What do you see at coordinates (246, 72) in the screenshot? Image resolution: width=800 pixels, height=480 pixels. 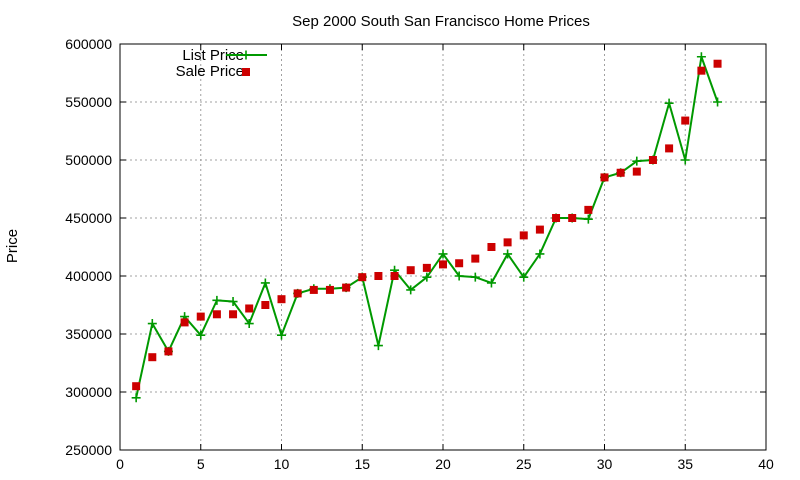 I see `legend-marker-sale-price` at bounding box center [246, 72].